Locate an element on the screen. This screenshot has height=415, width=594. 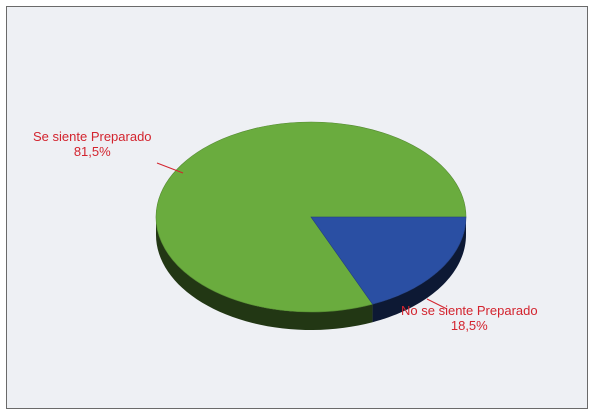
slice-percent-prepared: 81,5% is located at coordinates (92, 151).